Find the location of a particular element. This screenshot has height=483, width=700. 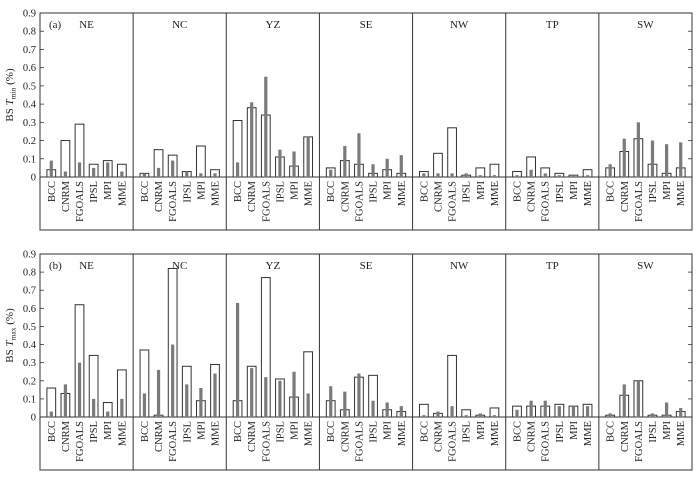

region-label: TP is located at coordinates (552, 266).